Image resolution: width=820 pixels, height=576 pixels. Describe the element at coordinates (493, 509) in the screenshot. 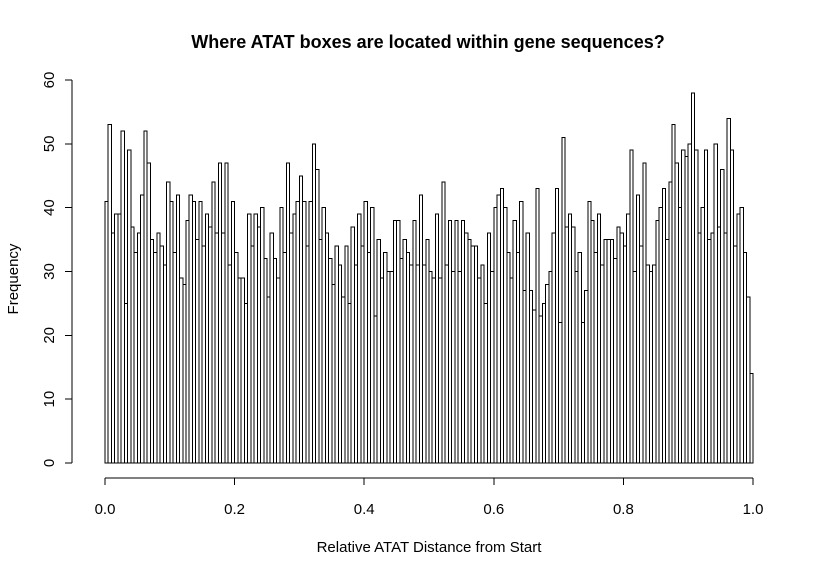

I see `x-tick-label: 0.6` at that location.